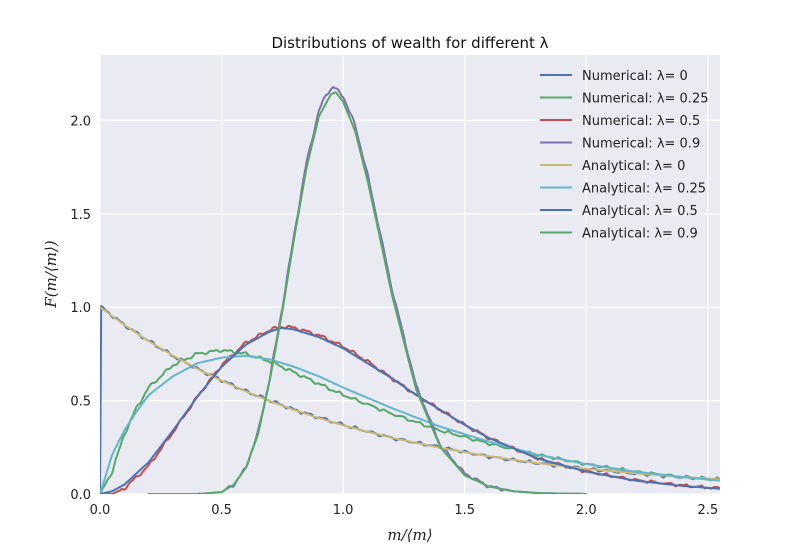 The image size is (800, 550). Describe the element at coordinates (343, 510) in the screenshot. I see `x-tick-label: 1.0` at that location.